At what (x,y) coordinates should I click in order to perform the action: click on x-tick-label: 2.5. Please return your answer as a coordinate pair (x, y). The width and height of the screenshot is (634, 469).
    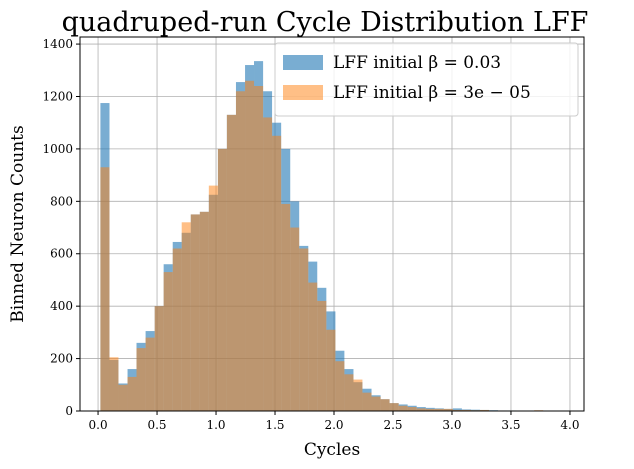
    Looking at the image, I should click on (392, 425).